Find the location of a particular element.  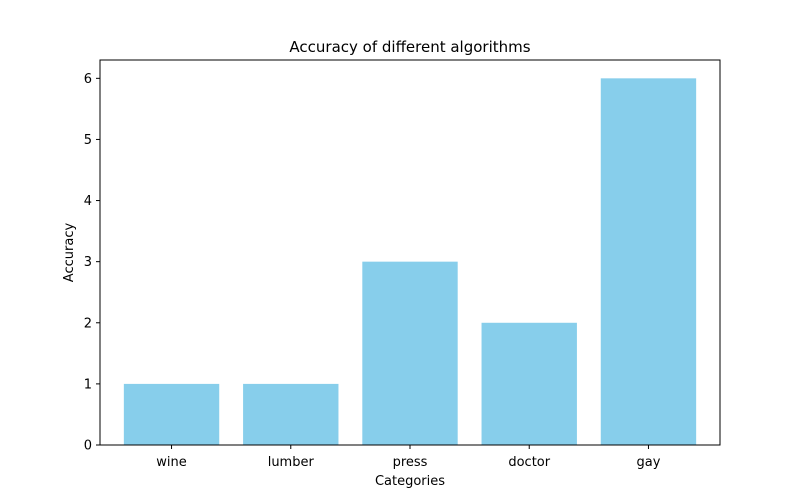

y-tick-label: 4 is located at coordinates (88, 201).